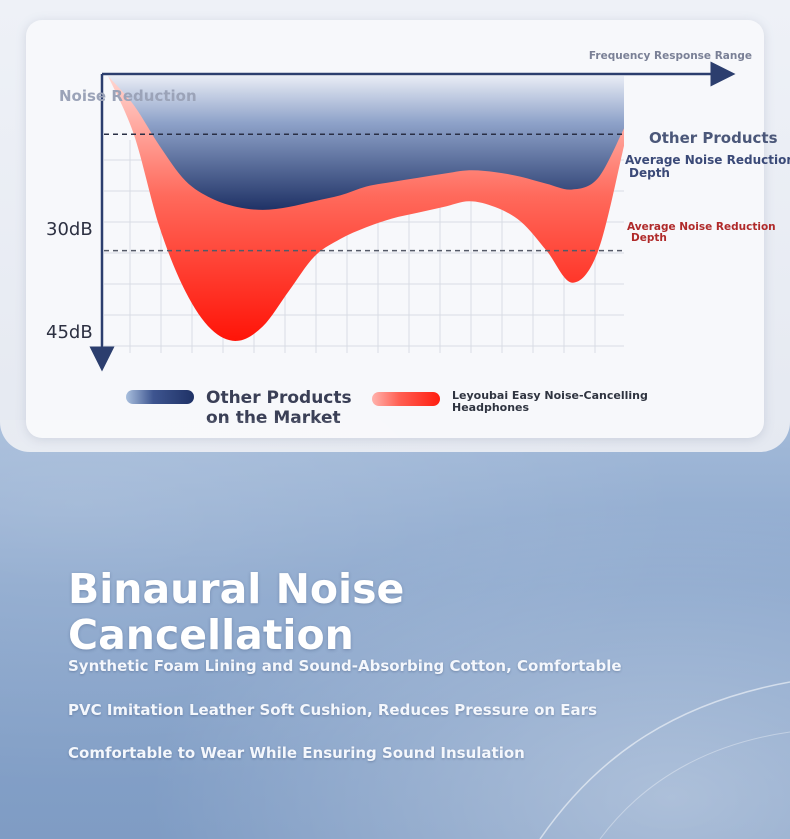 The height and width of the screenshot is (839, 790). What do you see at coordinates (670, 56) in the screenshot?
I see `x-axis-label: Frequency Response Range` at bounding box center [670, 56].